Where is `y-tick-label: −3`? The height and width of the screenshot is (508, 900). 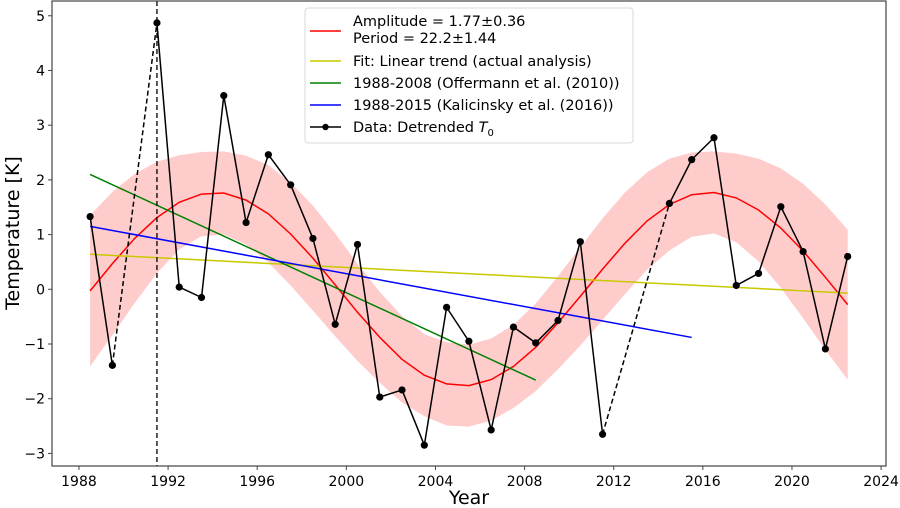 y-tick-label: −3 is located at coordinates (34, 454).